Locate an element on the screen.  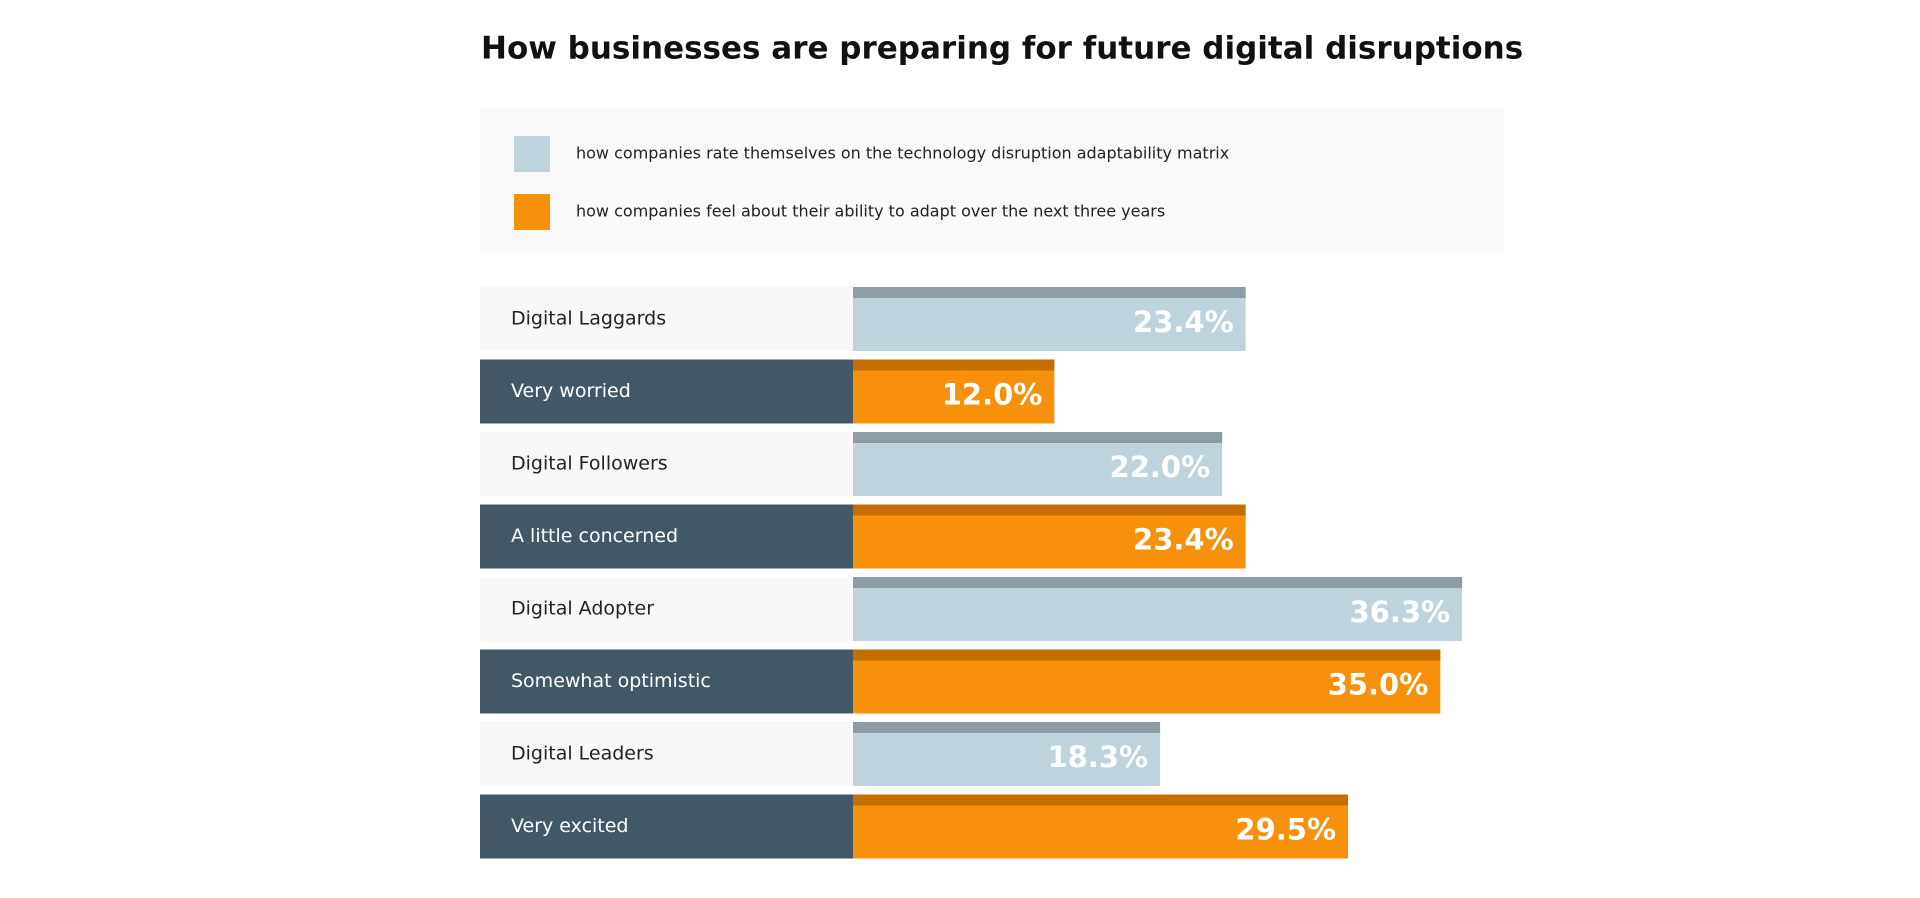
value-label: 29.5% is located at coordinates (1285, 830).